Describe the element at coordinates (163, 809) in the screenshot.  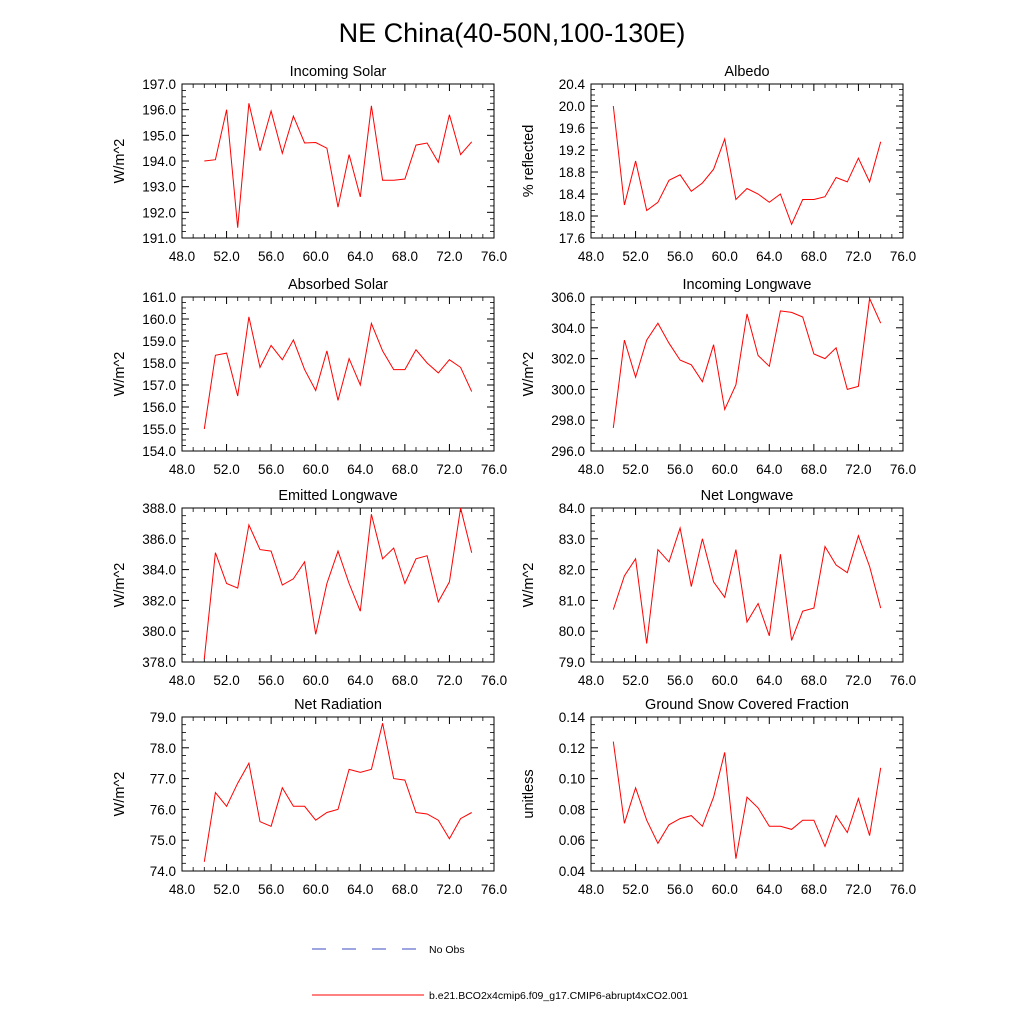
I see `y-tick-label: 76.0` at that location.